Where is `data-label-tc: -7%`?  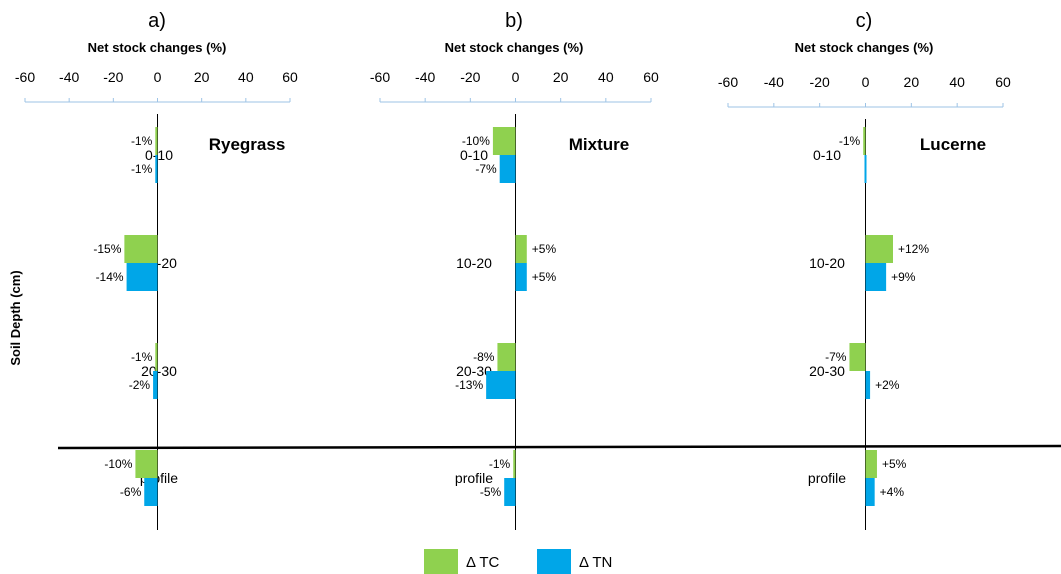 data-label-tc: -7% is located at coordinates (836, 357).